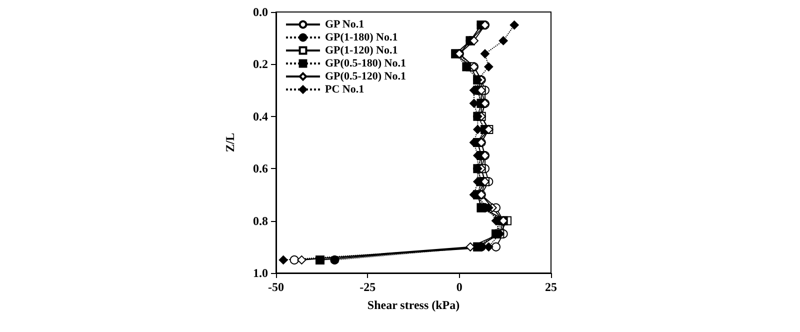 The width and height of the screenshot is (800, 332). Describe the element at coordinates (368, 287) in the screenshot. I see `x-tick-label: -25` at that location.